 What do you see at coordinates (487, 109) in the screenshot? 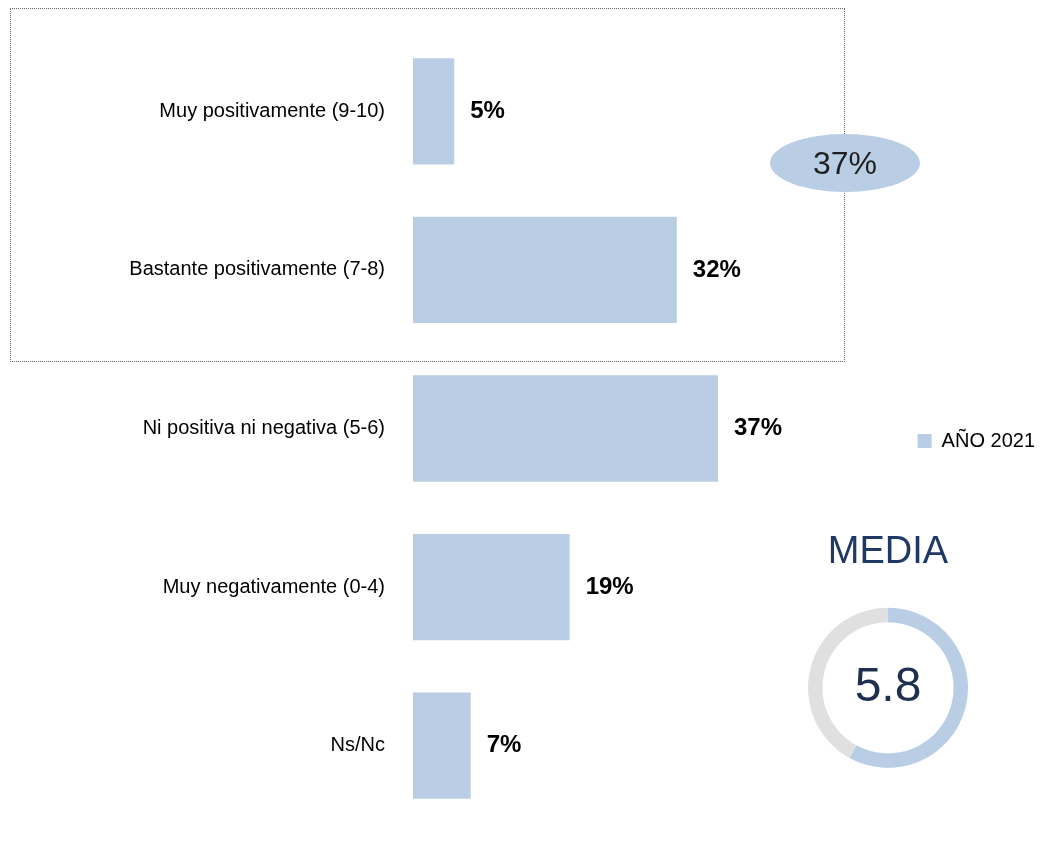
I see `data-label: 5%` at bounding box center [487, 109].